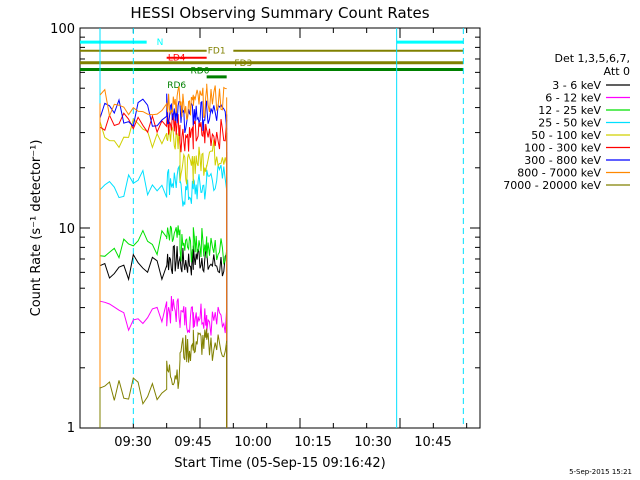 The height and width of the screenshot is (480, 640). What do you see at coordinates (592, 58) in the screenshot?
I see `legend-header-detectors: Det 1,3,5,6,7,` at bounding box center [592, 58].